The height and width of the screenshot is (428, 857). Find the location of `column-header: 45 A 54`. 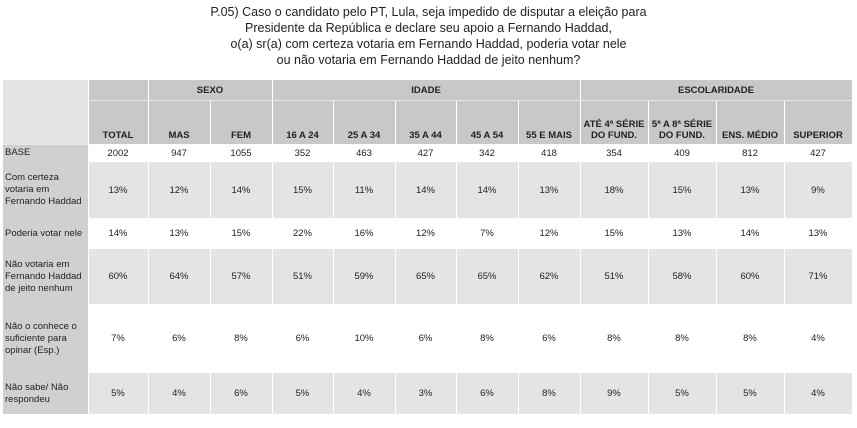

column-header: 45 A 54 is located at coordinates (487, 122).